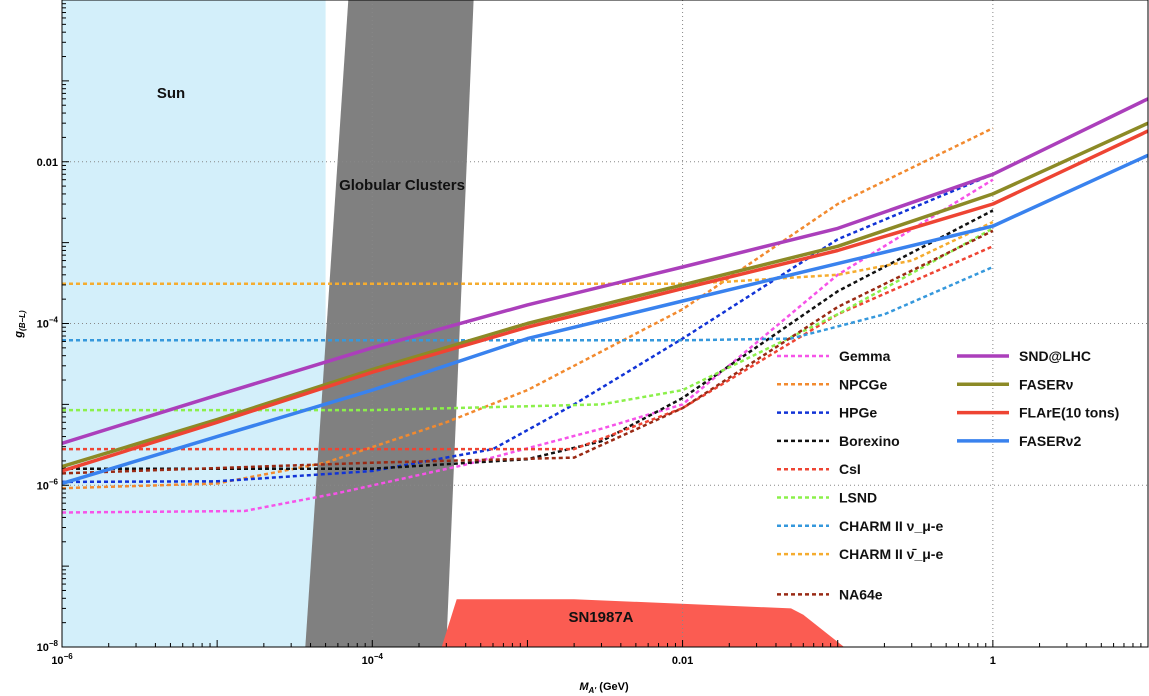 The height and width of the screenshot is (696, 1149). Describe the element at coordinates (600, 617) in the screenshot. I see `region-label-sn1987a: SN1987A` at that location.